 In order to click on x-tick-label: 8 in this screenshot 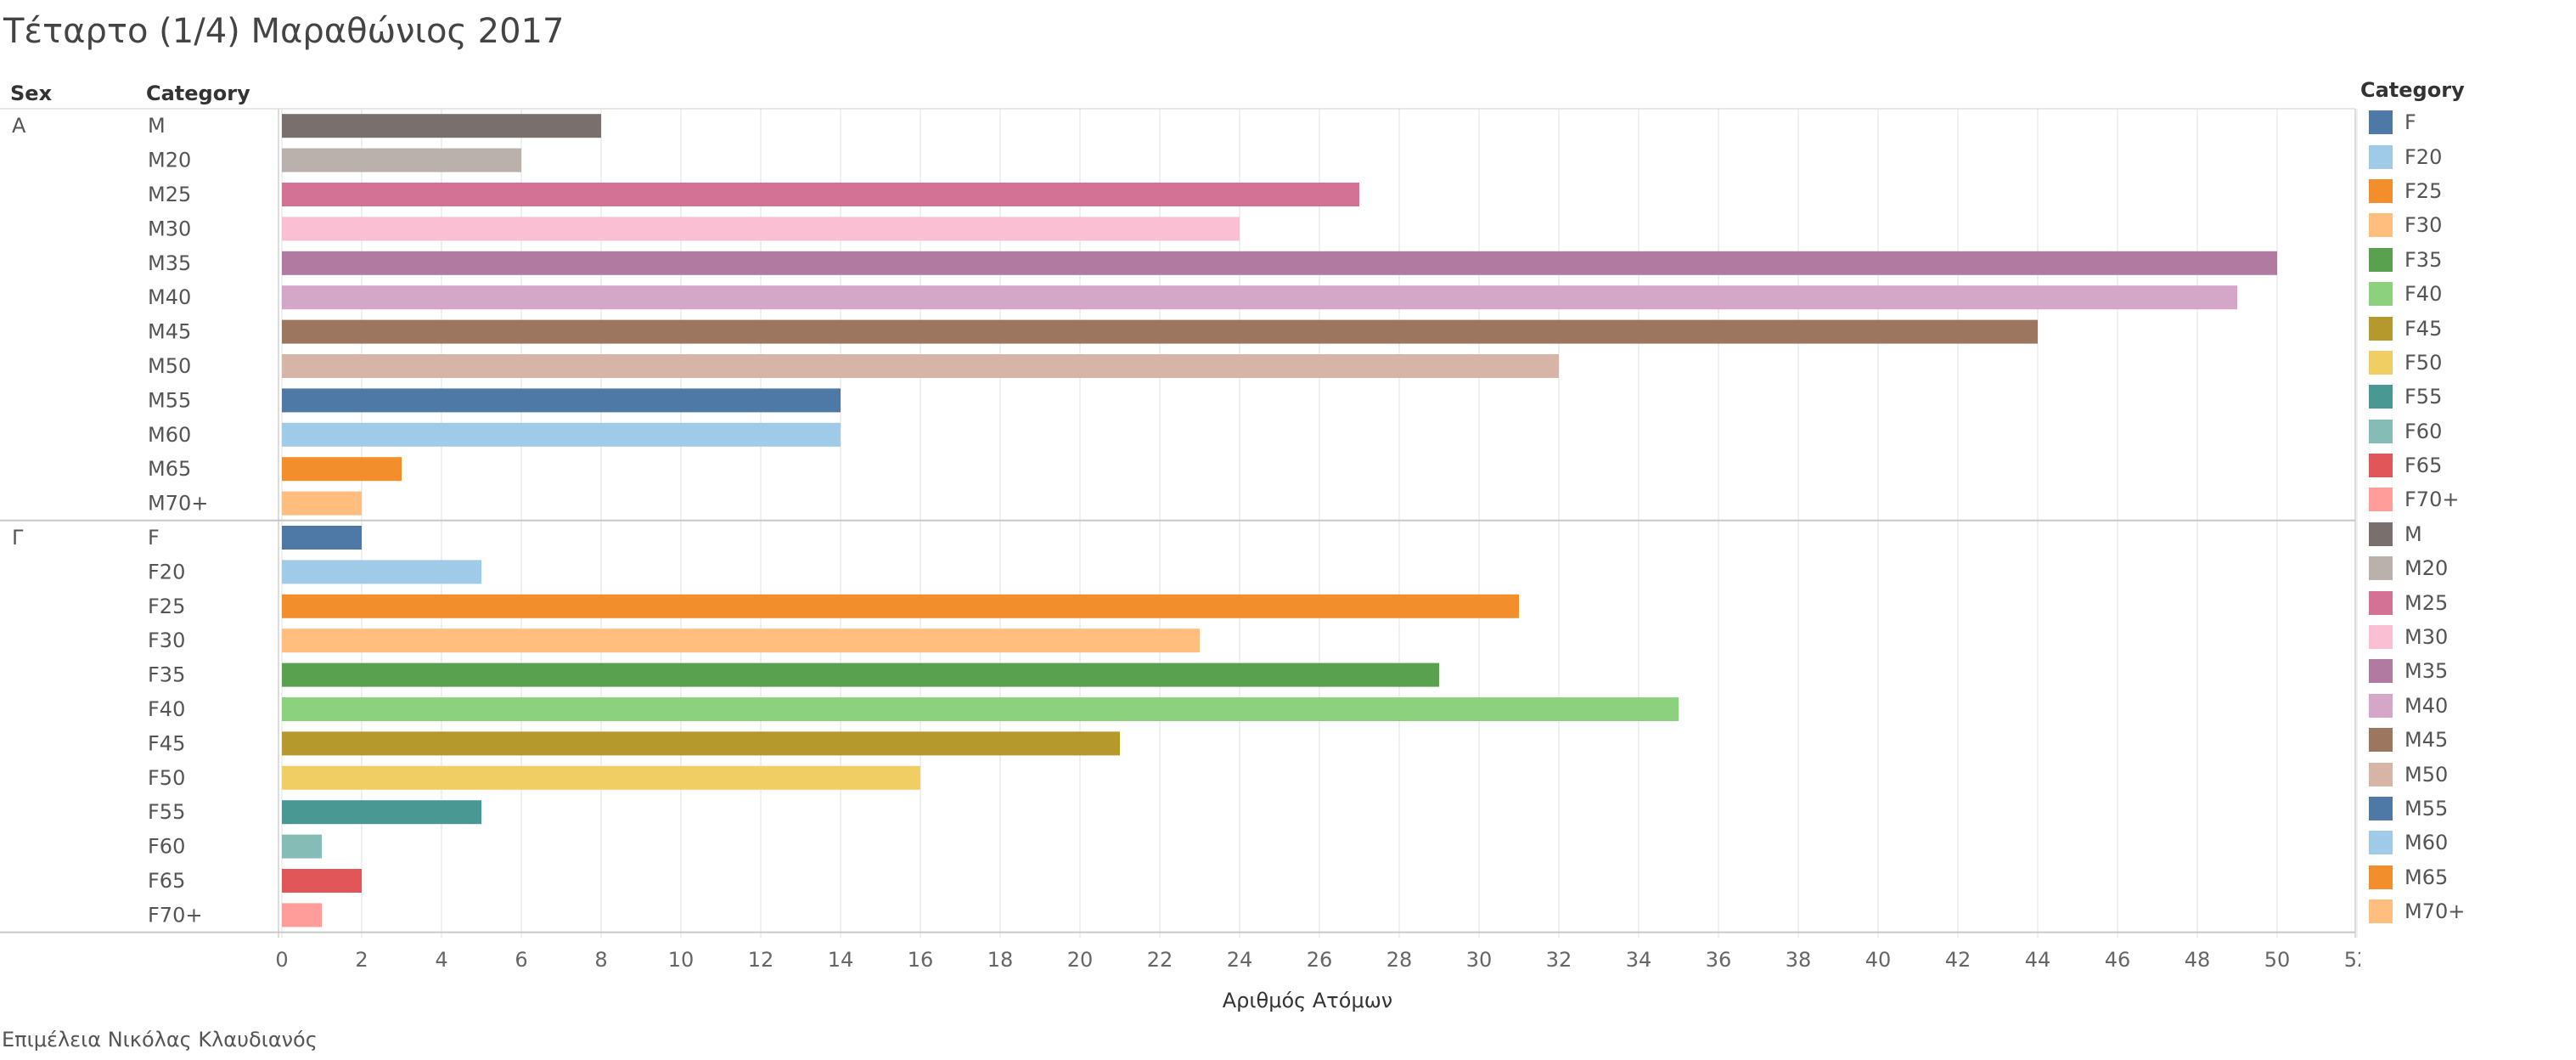, I will do `click(600, 960)`.